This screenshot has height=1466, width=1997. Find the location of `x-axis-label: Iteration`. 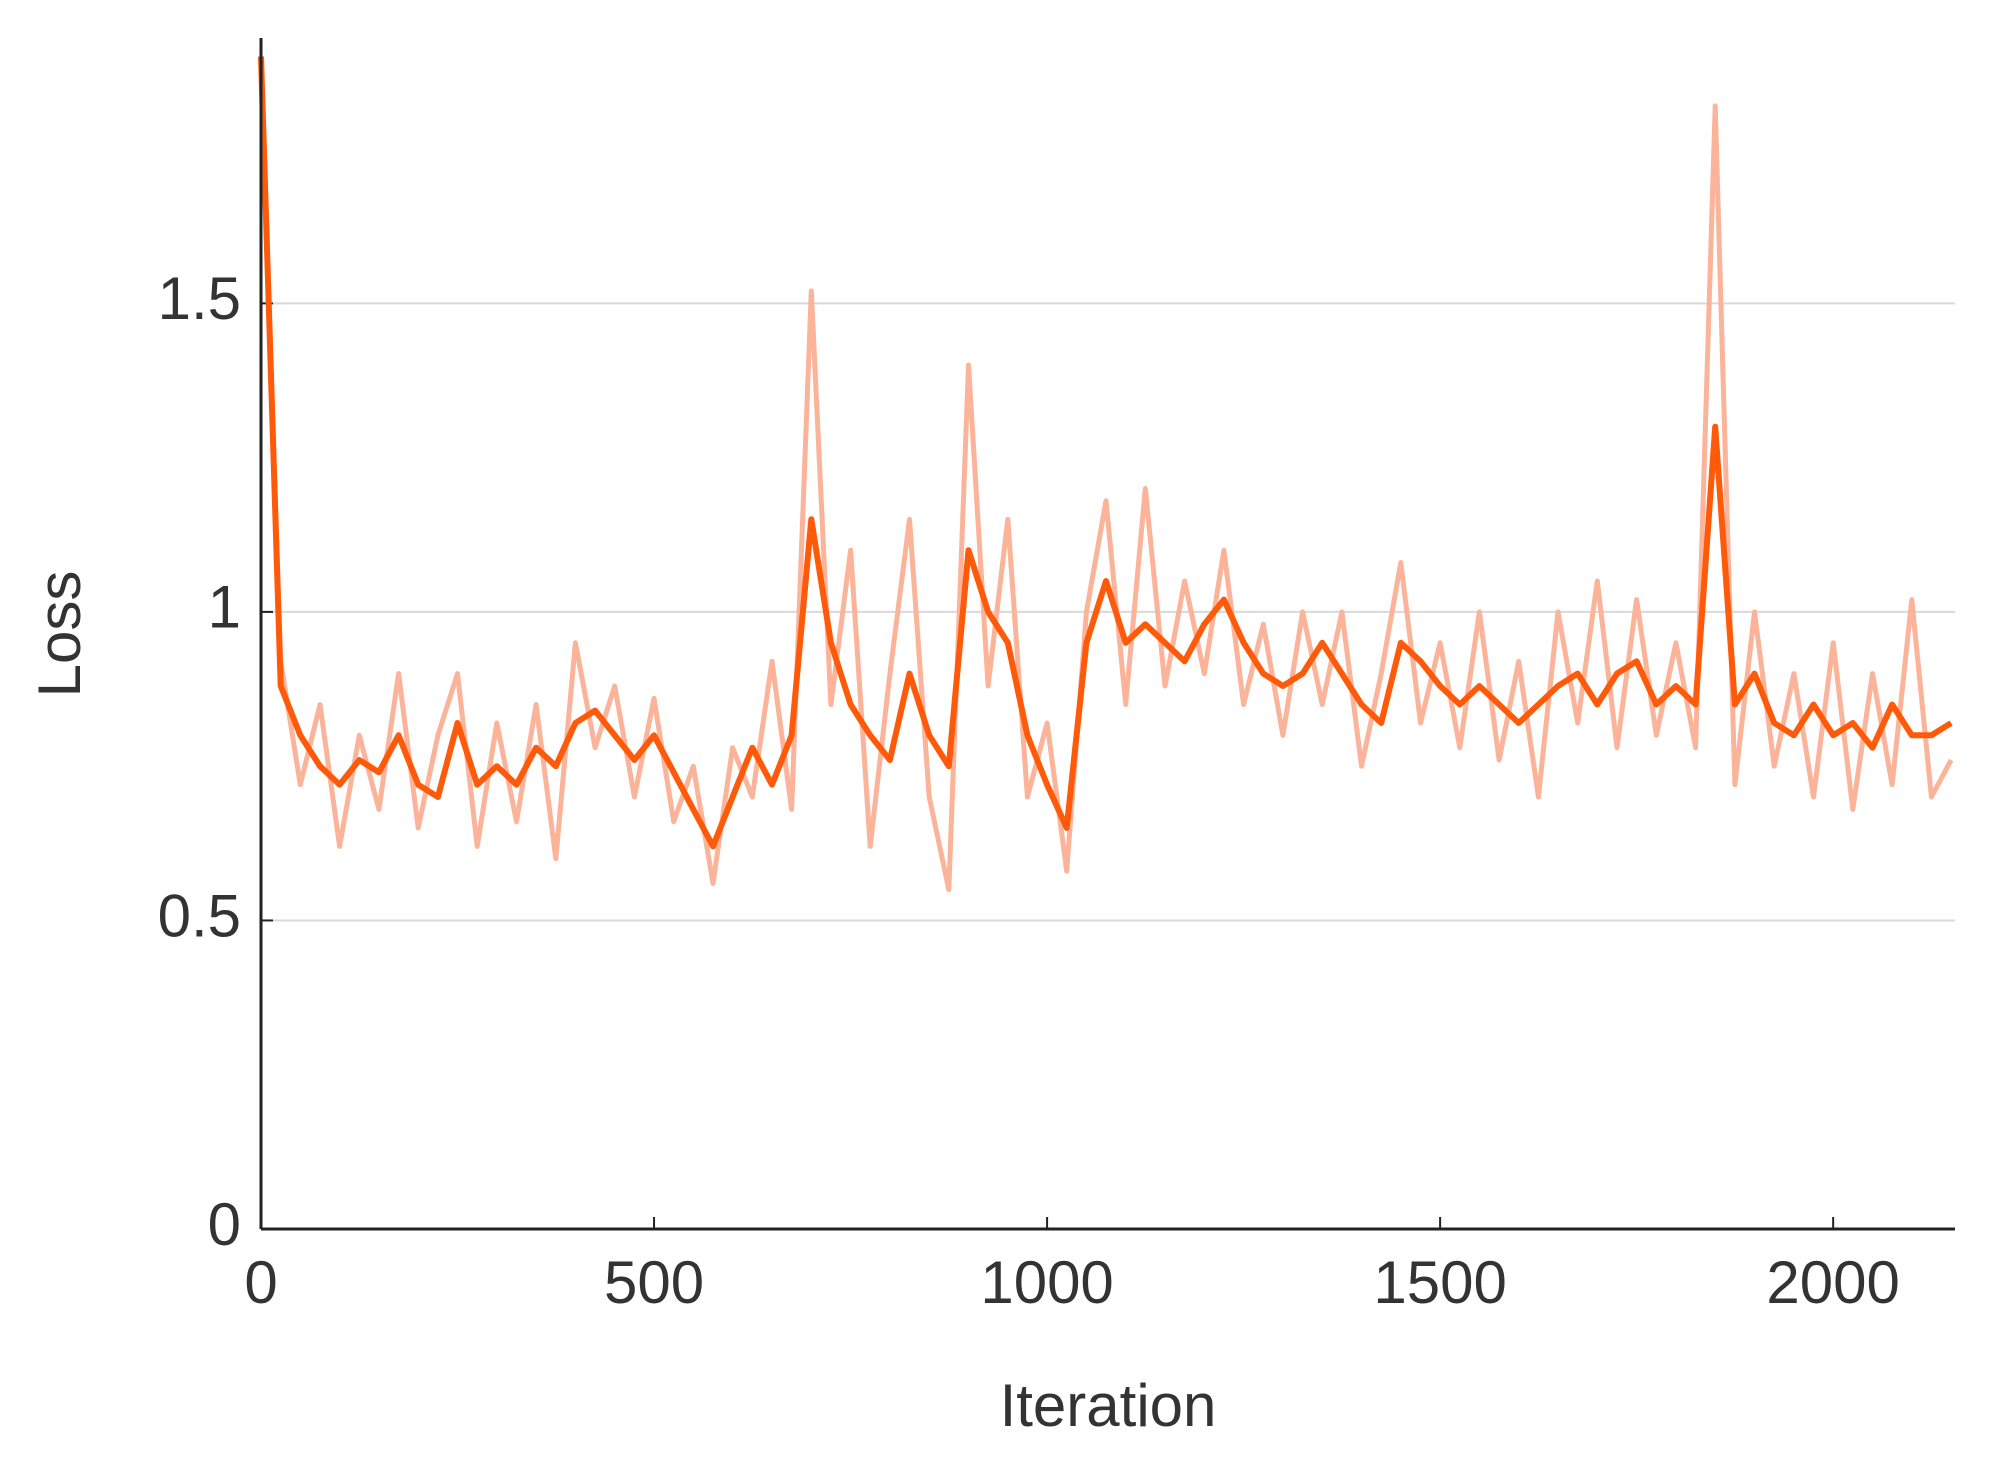

x-axis-label: Iteration is located at coordinates (1108, 1405).